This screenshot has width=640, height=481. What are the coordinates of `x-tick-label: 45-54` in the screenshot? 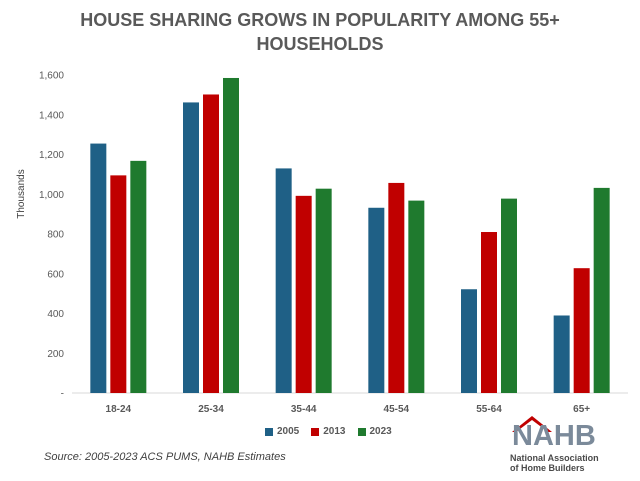 It's located at (397, 409).